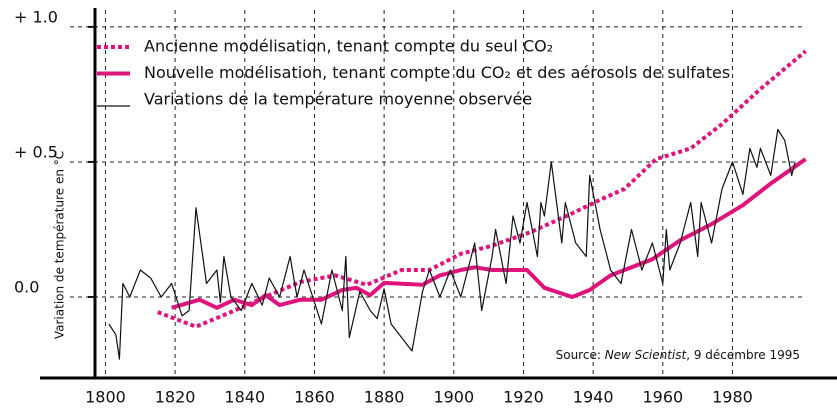 The image size is (837, 410). What do you see at coordinates (105, 397) in the screenshot?
I see `x-tick-label: 1800` at bounding box center [105, 397].